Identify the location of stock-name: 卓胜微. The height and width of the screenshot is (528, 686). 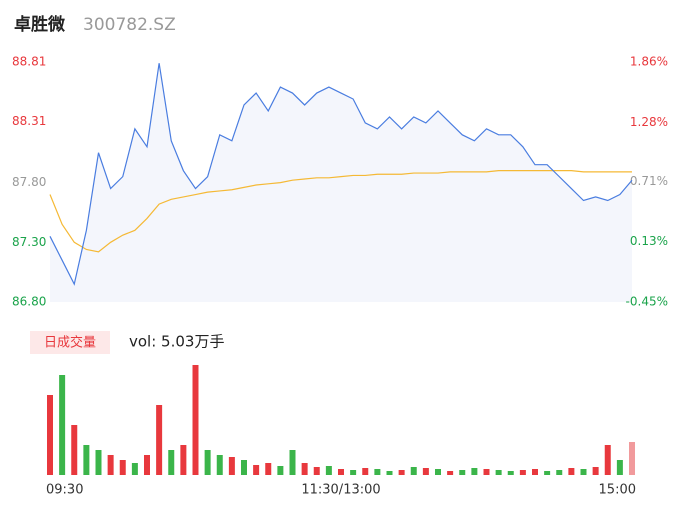
(40, 24).